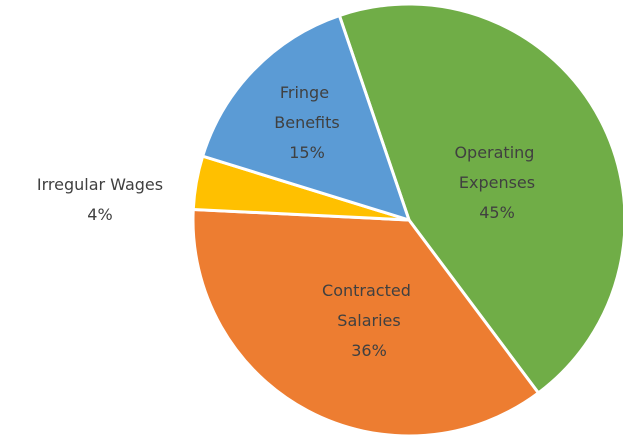  What do you see at coordinates (99, 214) in the screenshot?
I see `value-label: 4%` at bounding box center [99, 214].